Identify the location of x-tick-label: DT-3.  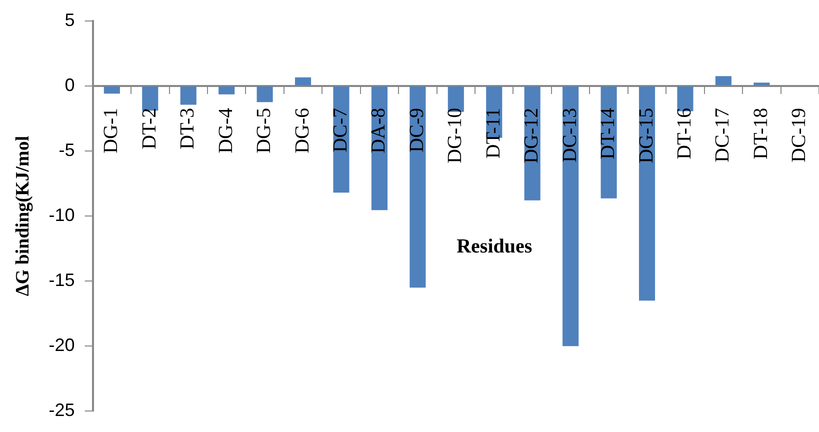
(187, 129).